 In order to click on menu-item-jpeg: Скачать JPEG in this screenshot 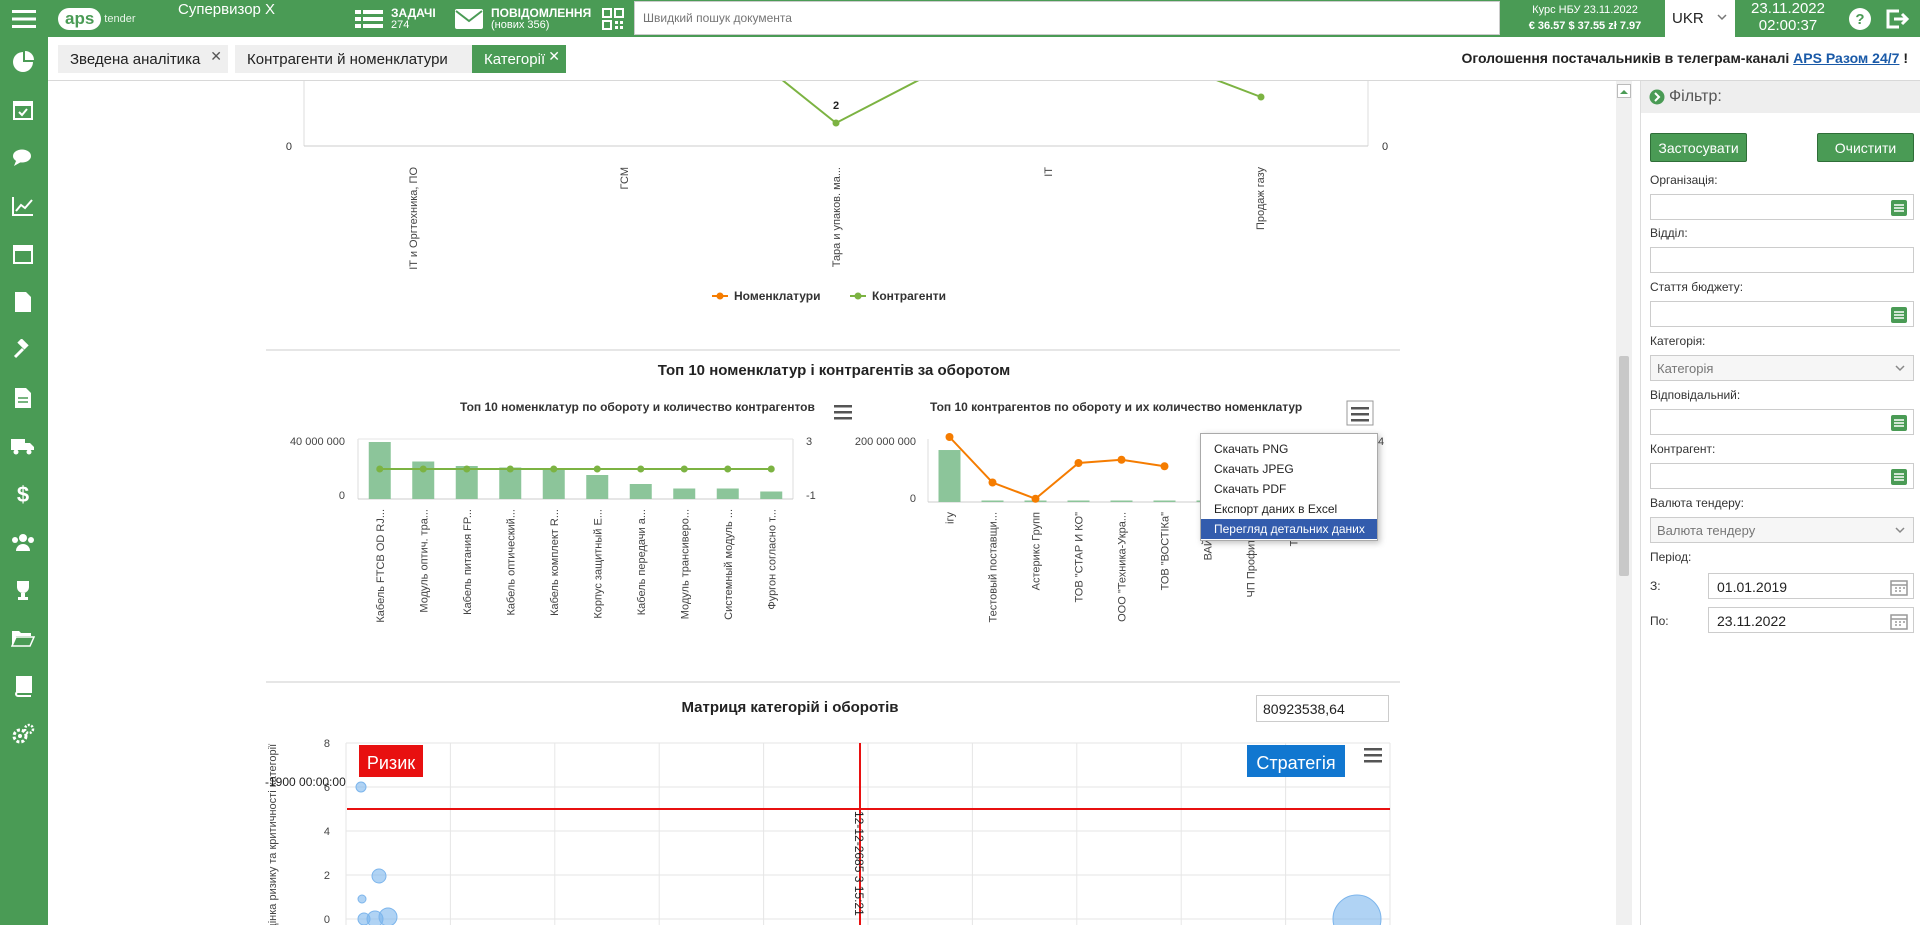, I will do `click(1254, 469)`.